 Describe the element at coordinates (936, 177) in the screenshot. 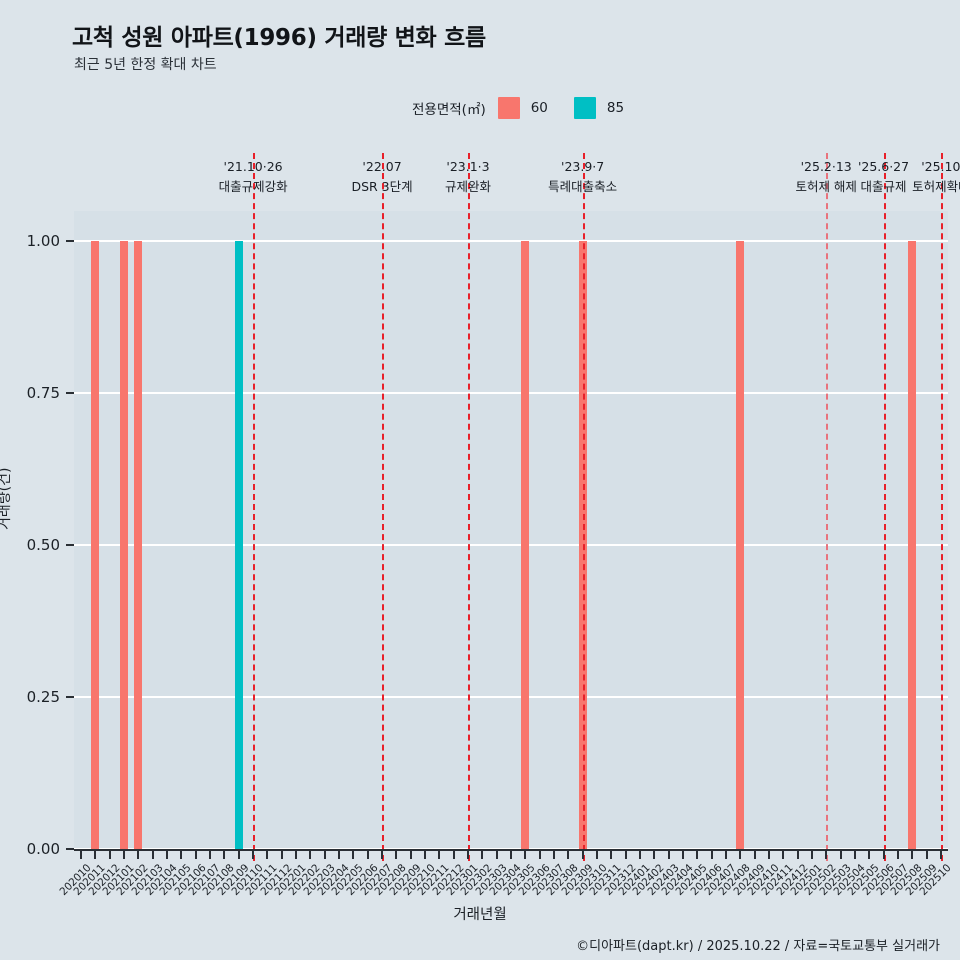

I see `event-label-202510: '25.10 토허제확대` at that location.